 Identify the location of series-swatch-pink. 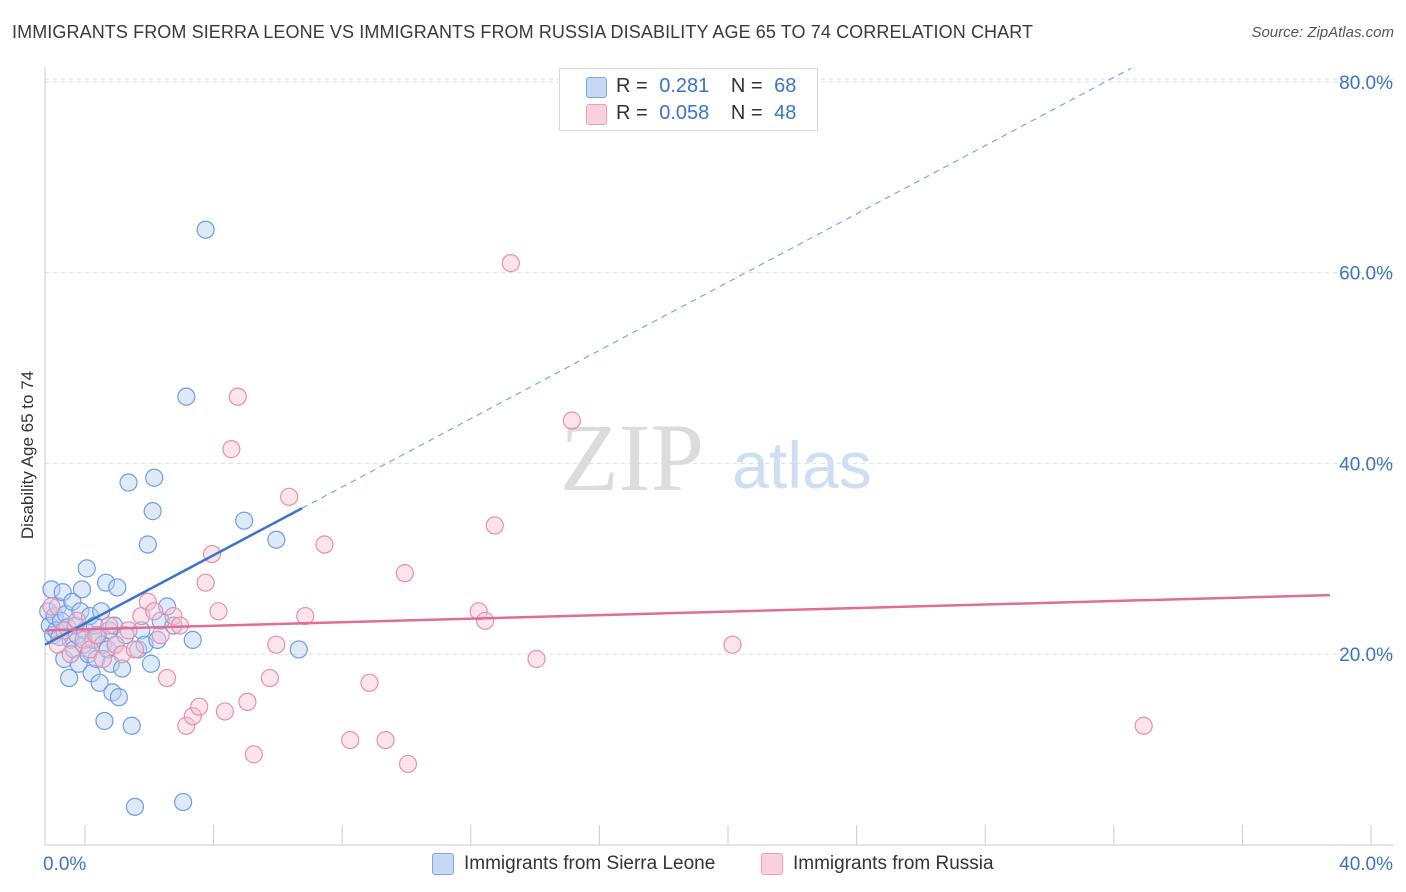
(772, 864).